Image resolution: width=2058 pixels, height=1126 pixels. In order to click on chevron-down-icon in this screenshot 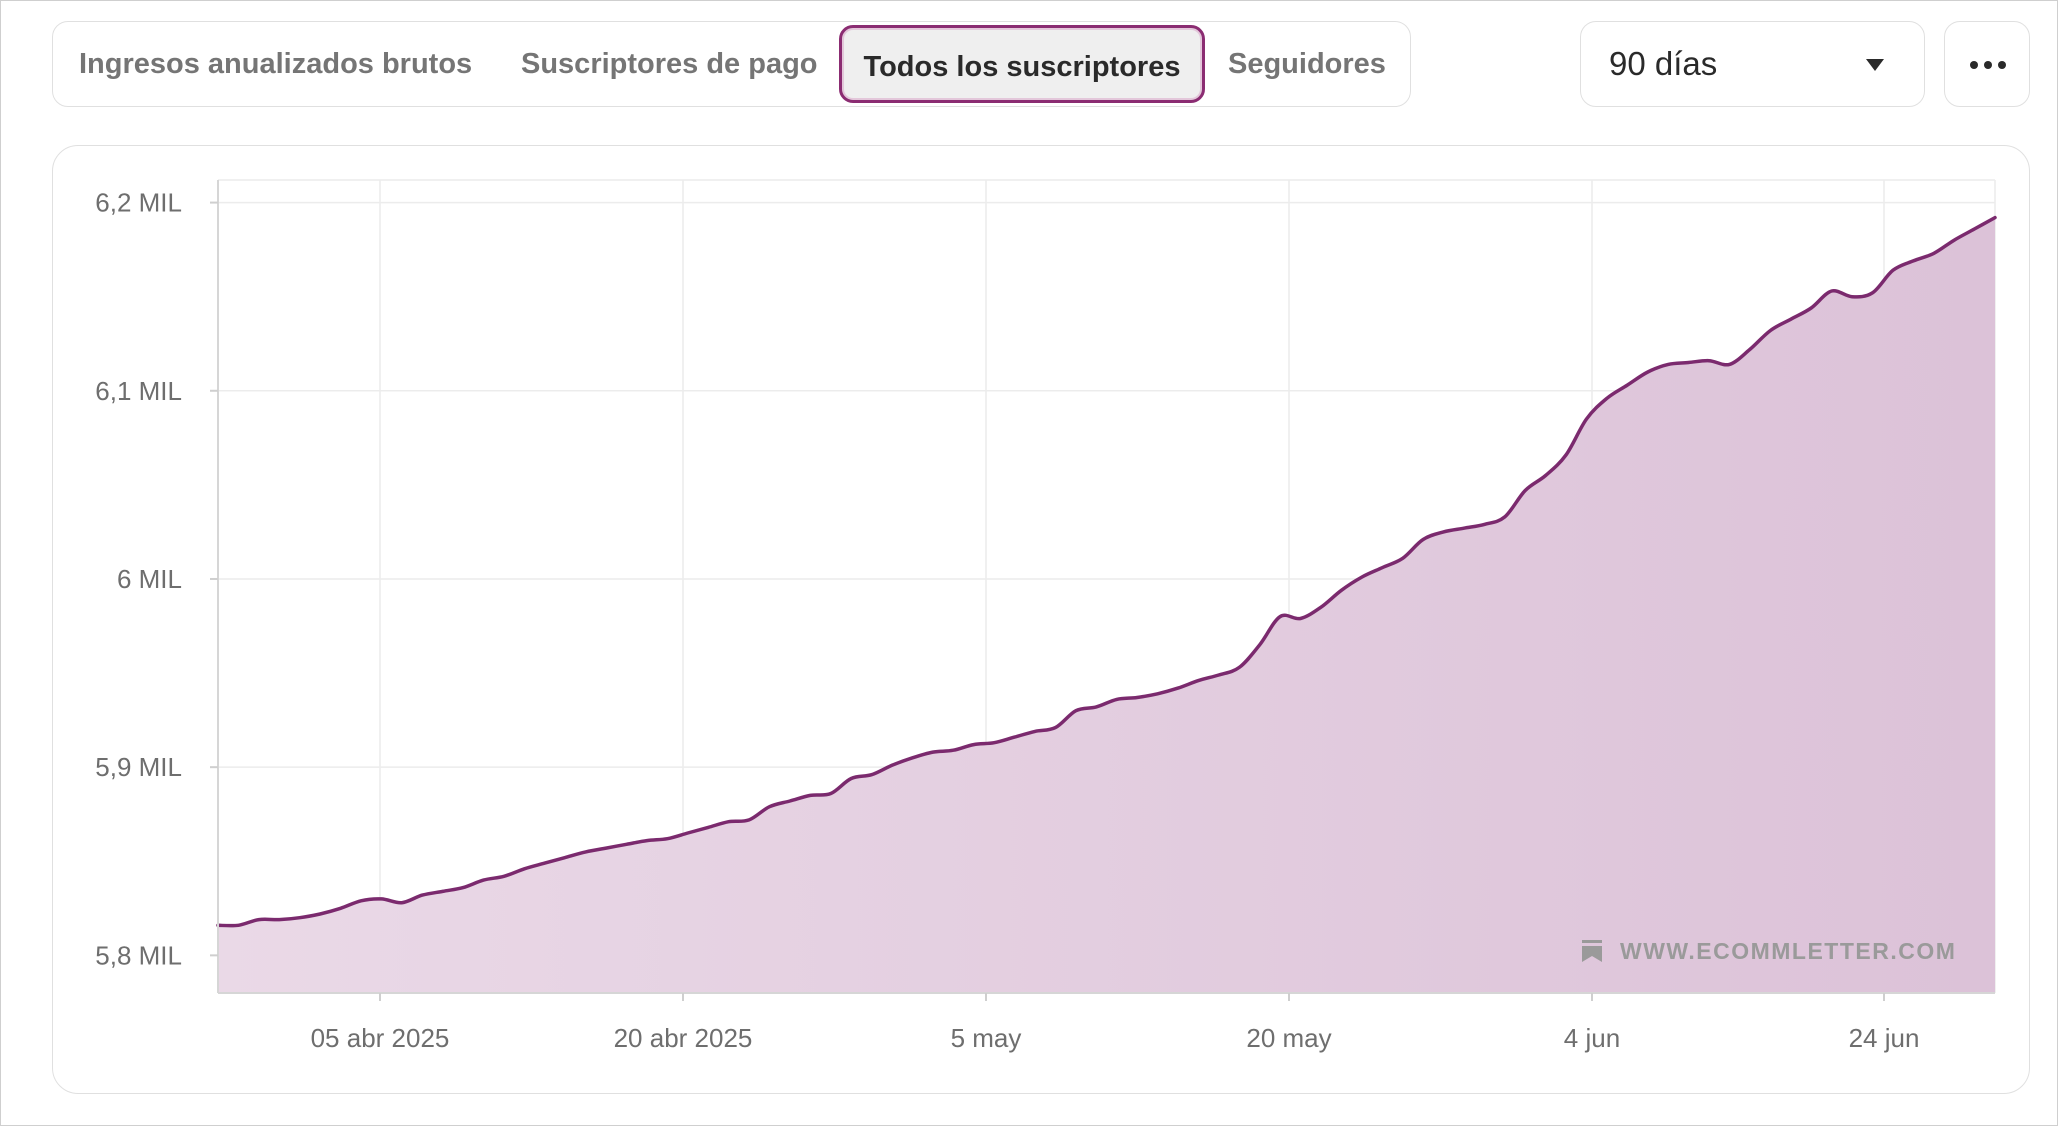, I will do `click(1875, 65)`.